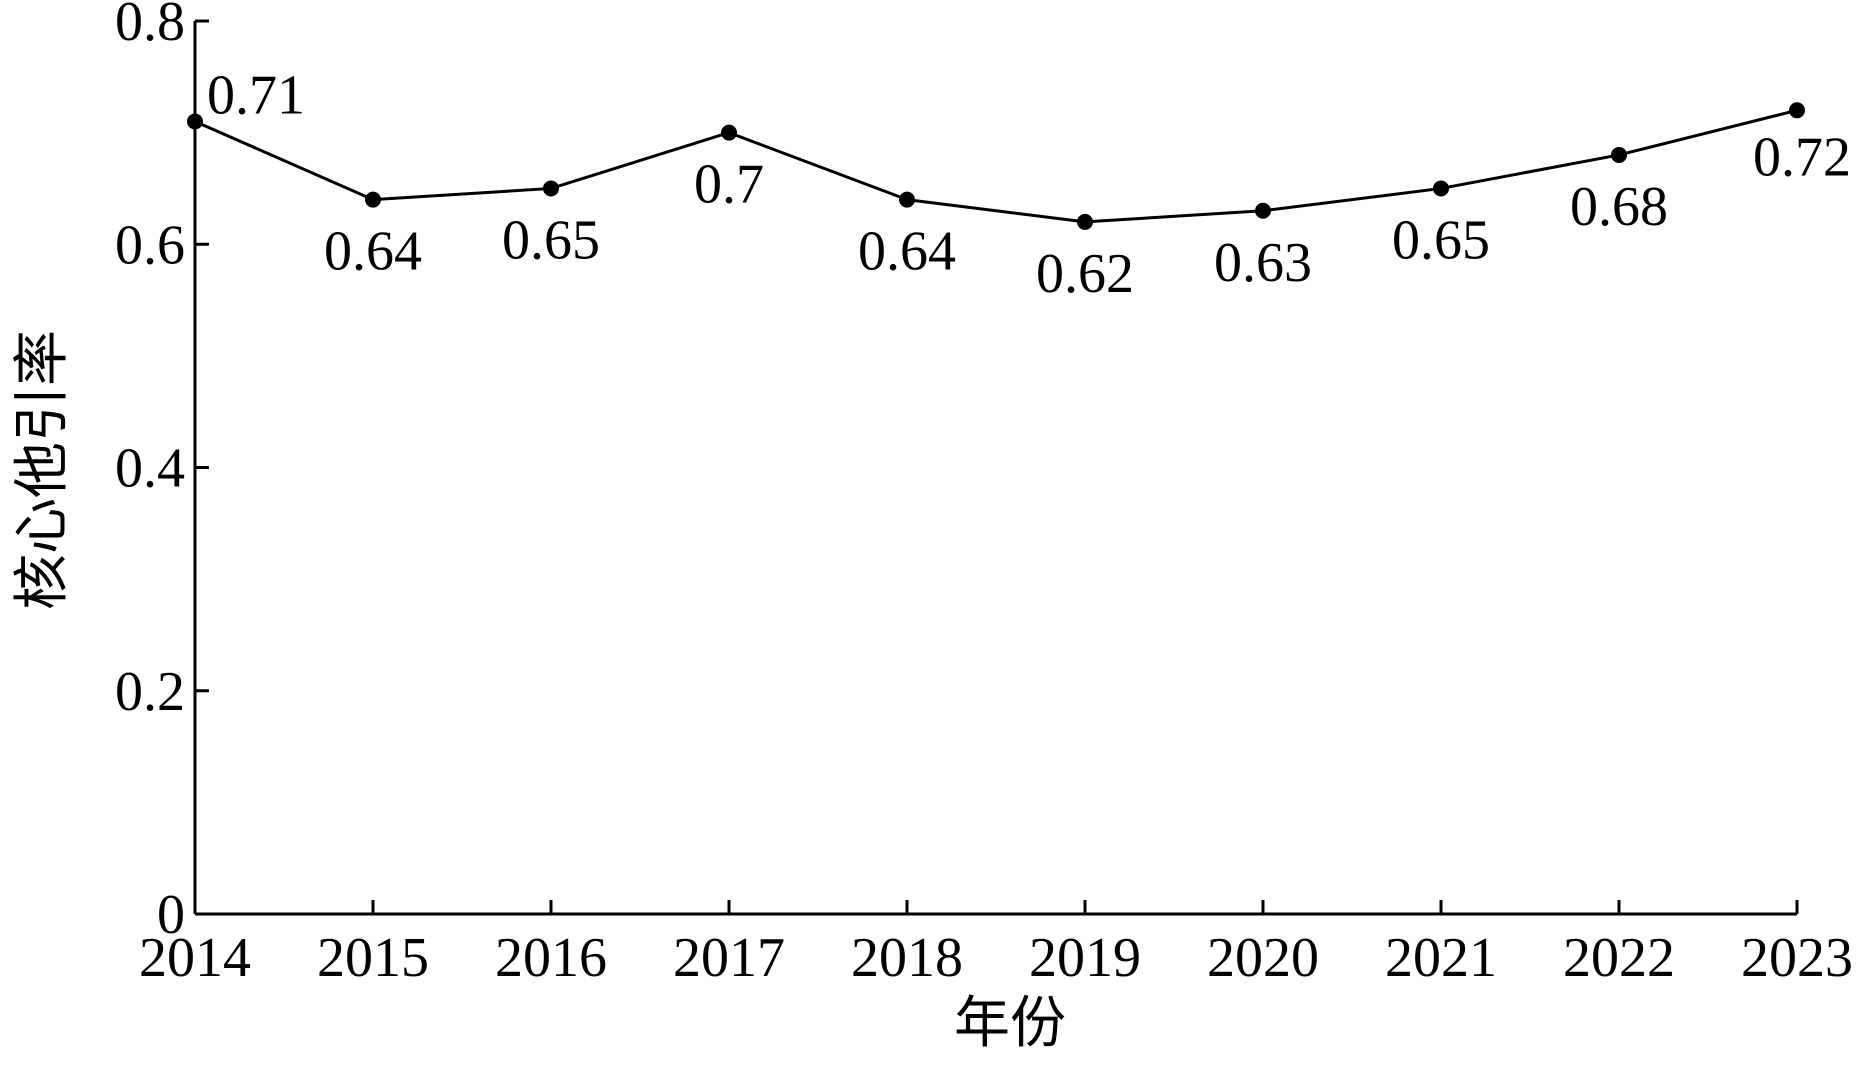 The image size is (1856, 1070). Describe the element at coordinates (150, 469) in the screenshot. I see `y-tick-label: 0.4` at that location.